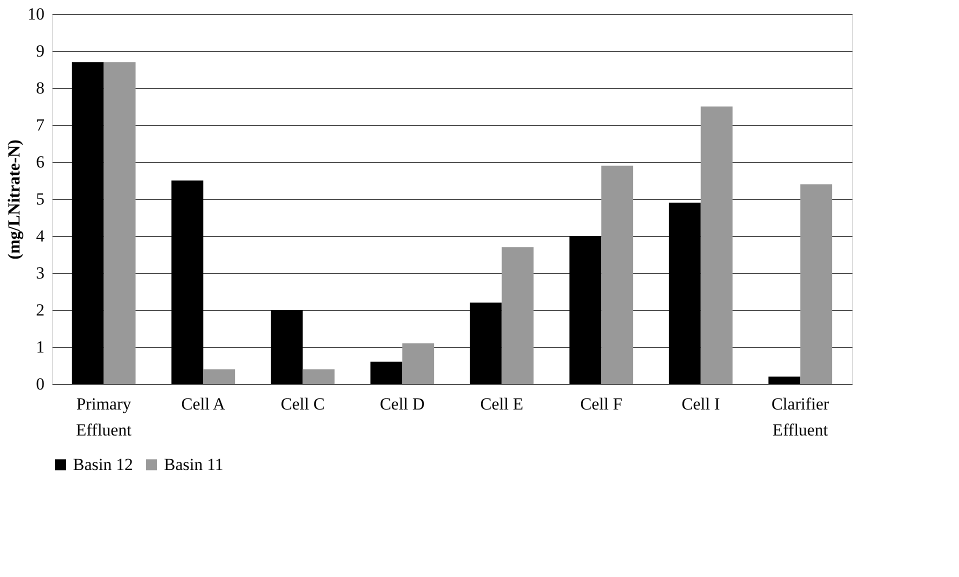 This screenshot has width=959, height=577. I want to click on x-tick-label: Cell F, so click(601, 404).